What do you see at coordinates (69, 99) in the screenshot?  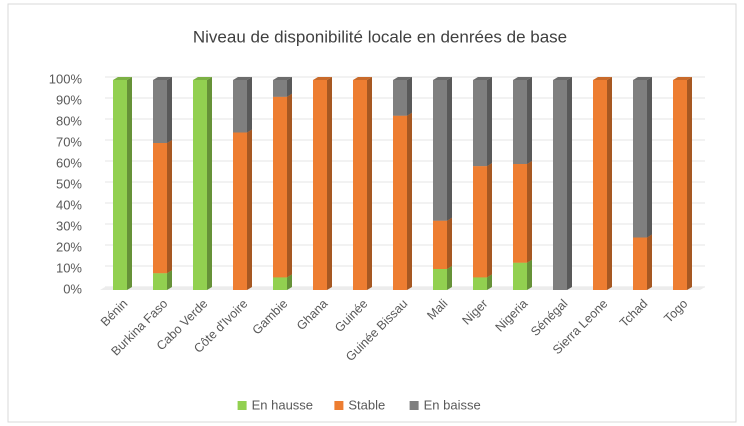 I see `y-tick-label: 90%` at bounding box center [69, 99].